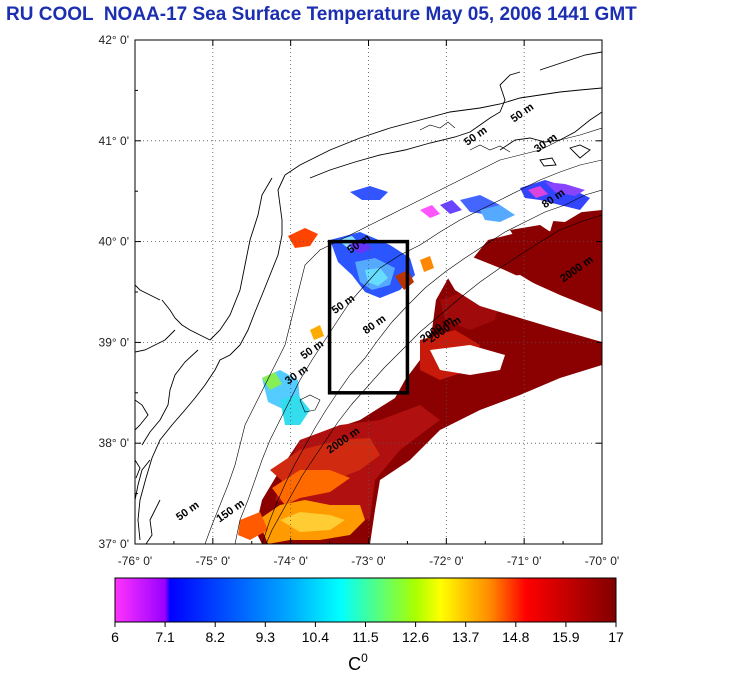  I want to click on colorbar-tick-label: 14.8, so click(515, 637).